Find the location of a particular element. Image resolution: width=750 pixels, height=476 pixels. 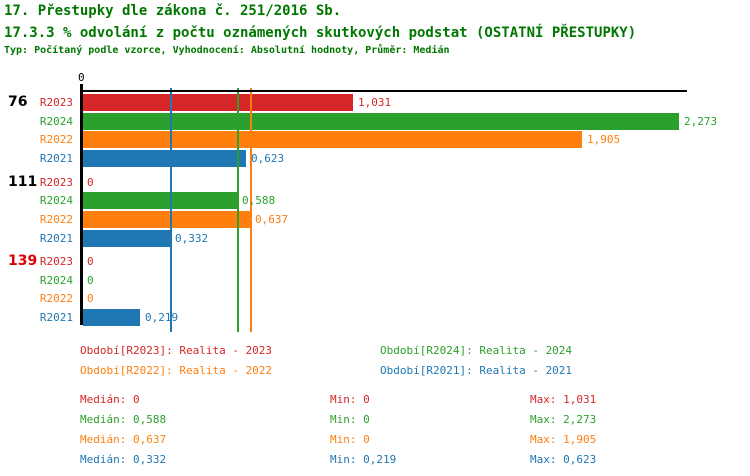

group-label: 76 is located at coordinates (18, 102).